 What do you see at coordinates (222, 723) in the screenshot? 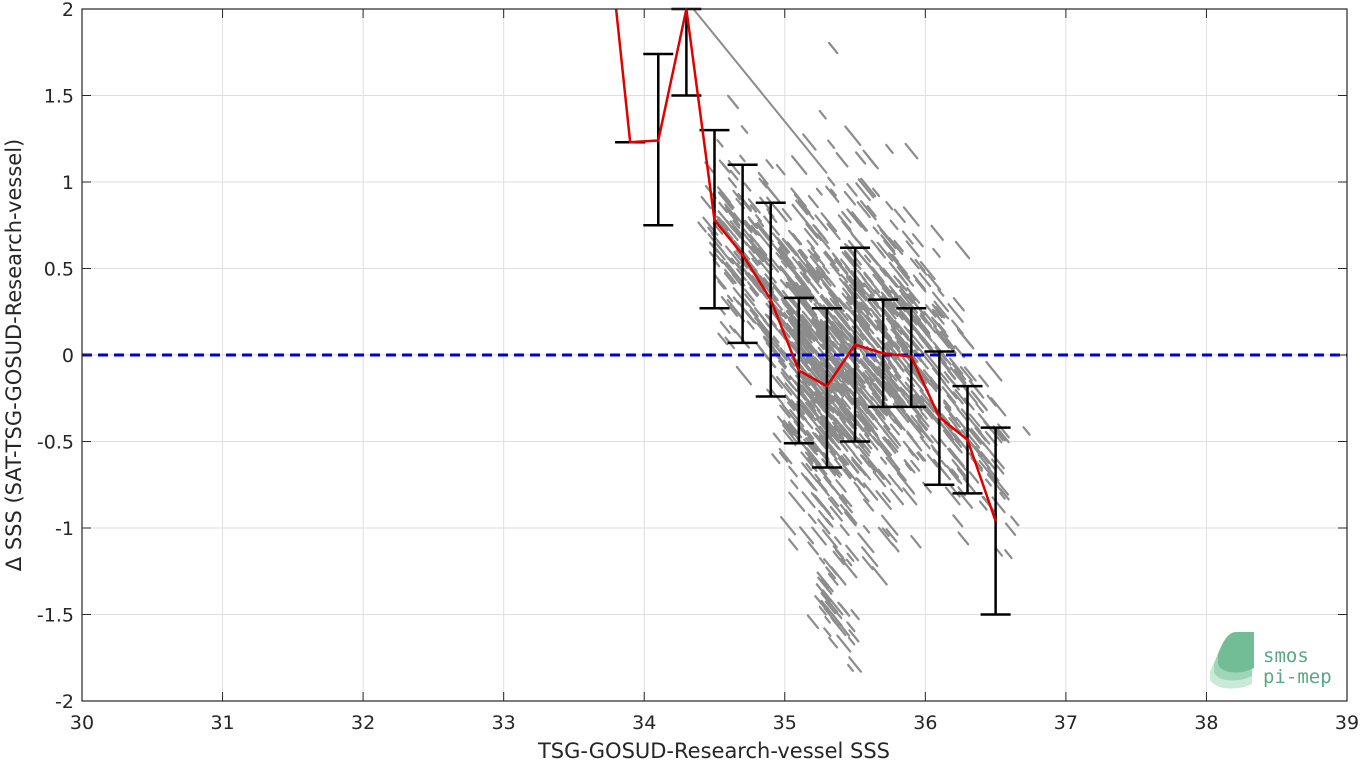
I see `x-tick-label: 31` at bounding box center [222, 723].